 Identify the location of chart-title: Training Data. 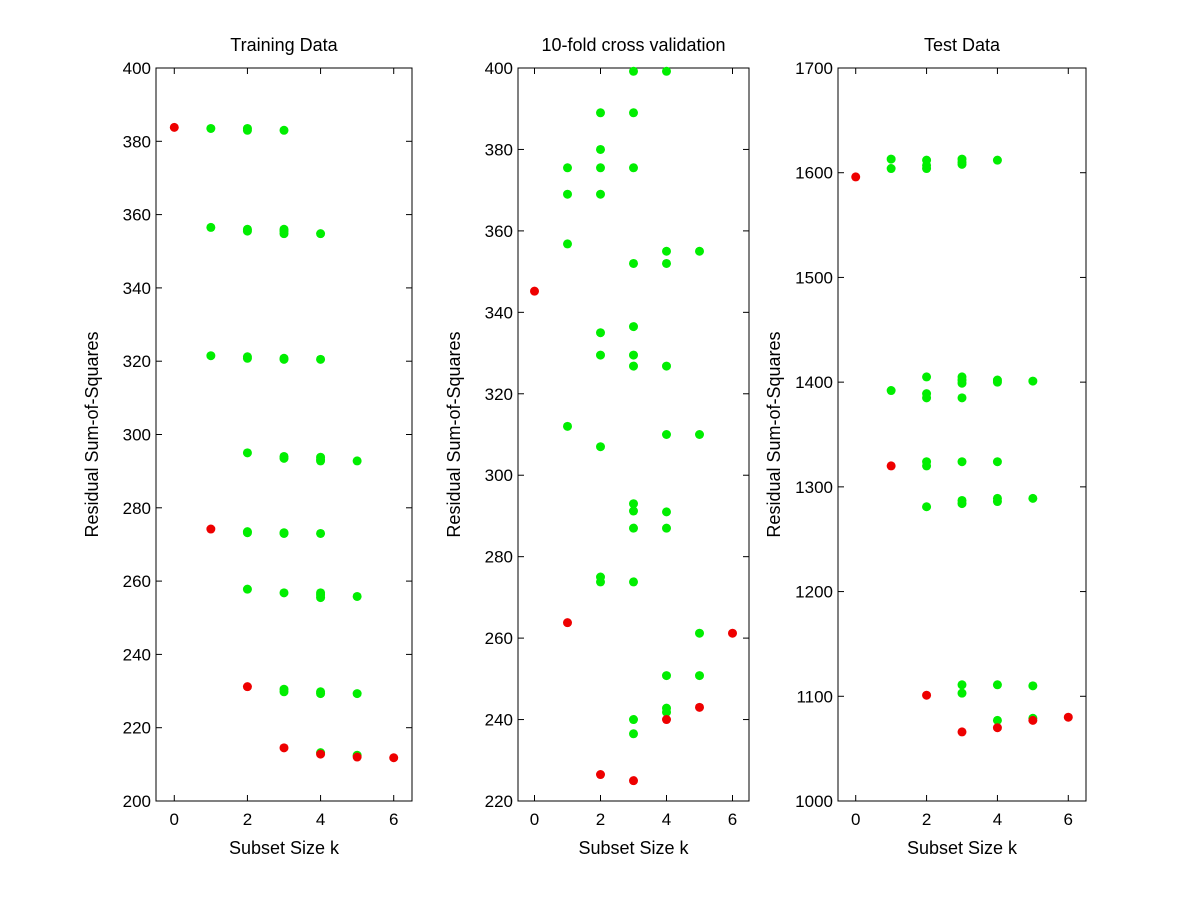
(284, 45).